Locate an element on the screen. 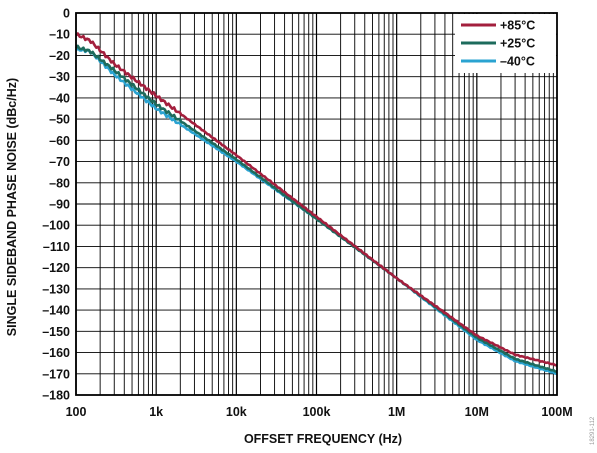 The width and height of the screenshot is (597, 453). y-tick-label: –90 is located at coordinates (59, 205).